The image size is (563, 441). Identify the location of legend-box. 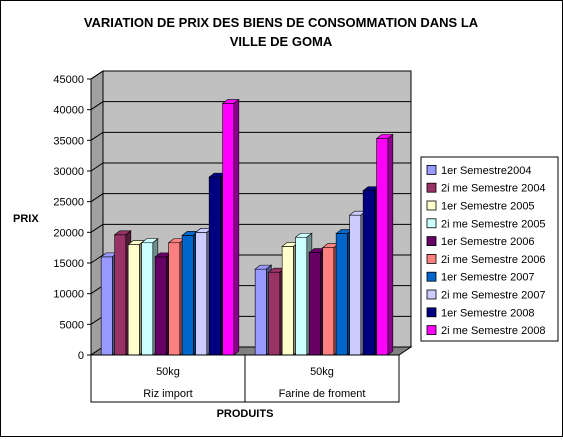
(489, 249).